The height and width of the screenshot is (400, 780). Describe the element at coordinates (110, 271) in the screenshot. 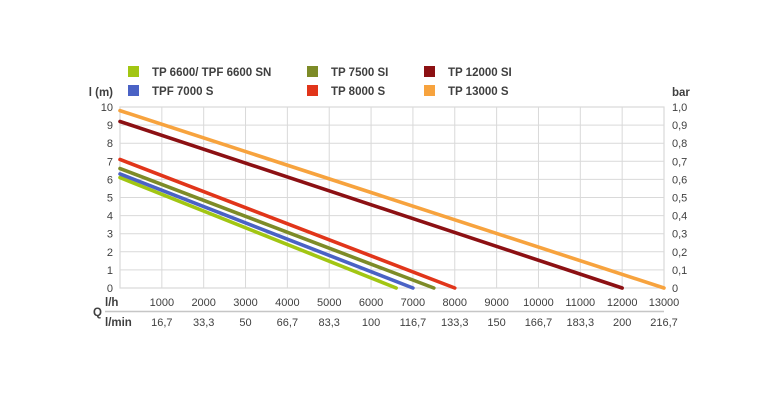

I see `y-left-tick-label: 1` at that location.